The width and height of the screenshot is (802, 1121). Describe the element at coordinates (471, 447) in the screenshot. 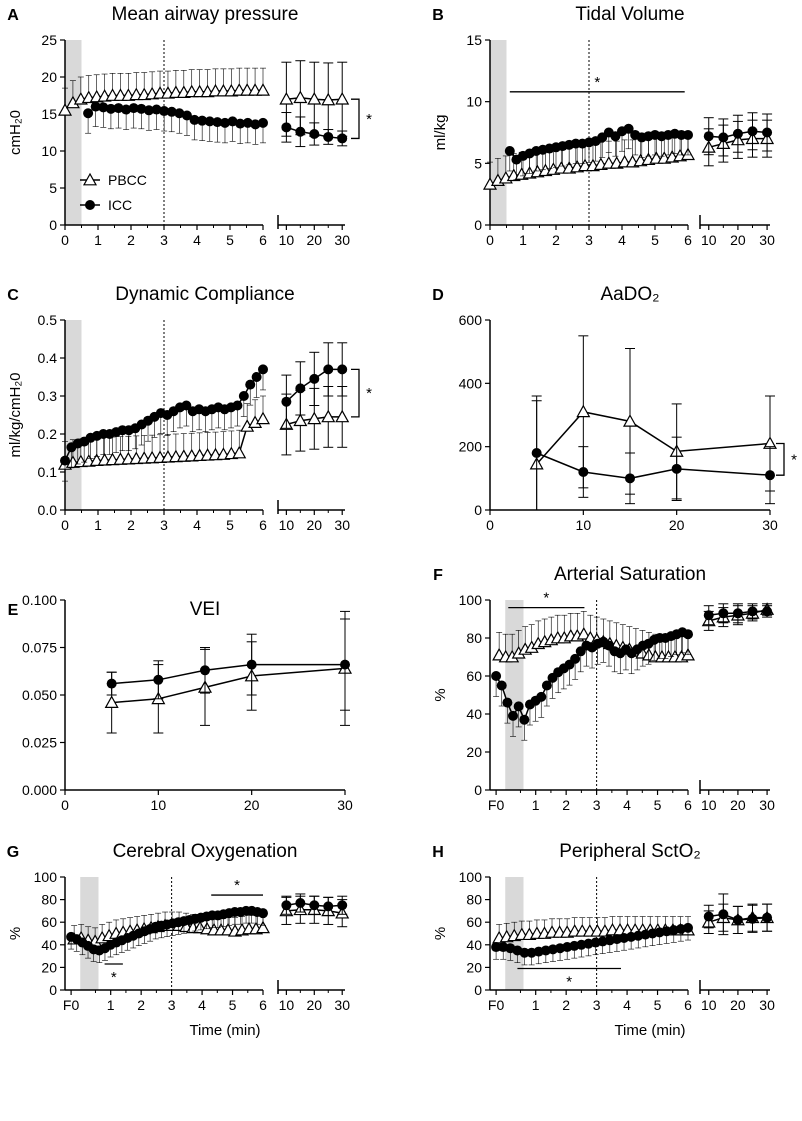

I see `y-tick-label: 200` at that location.